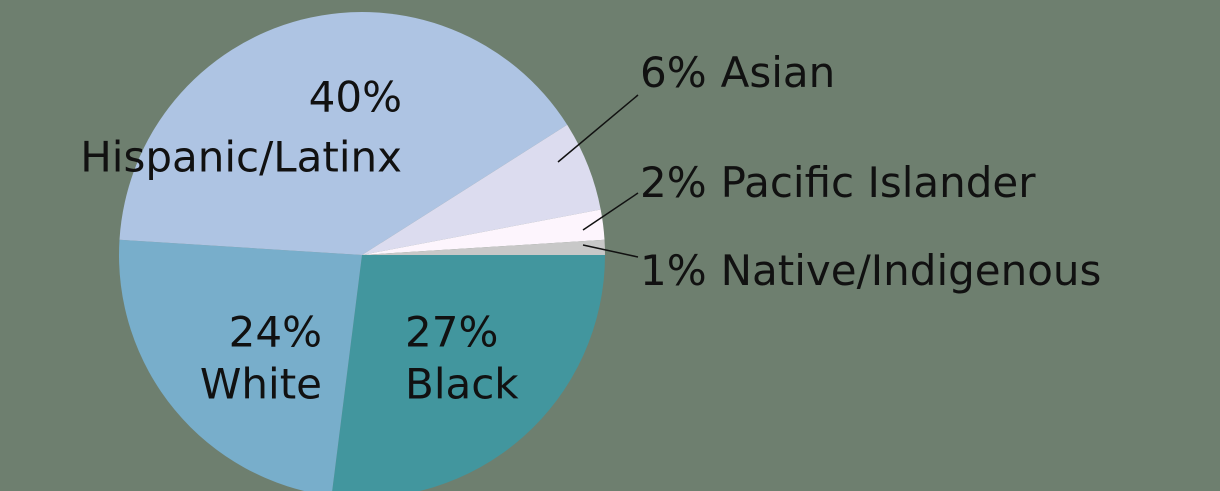 This screenshot has width=1220, height=491. What do you see at coordinates (879, 182) in the screenshot?
I see `slice-category-label: Pacific Islander` at bounding box center [879, 182].